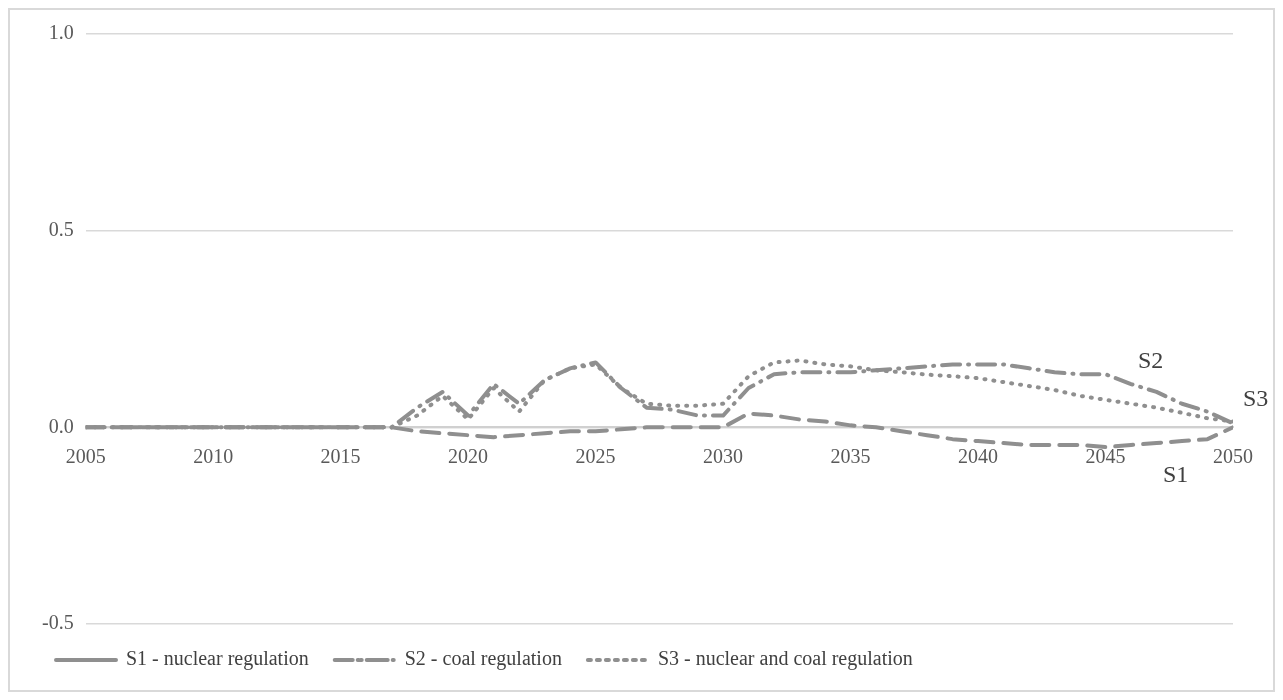 This screenshot has width=1283, height=700. What do you see at coordinates (340, 455) in the screenshot?
I see `x-tick-label: 2015` at bounding box center [340, 455].